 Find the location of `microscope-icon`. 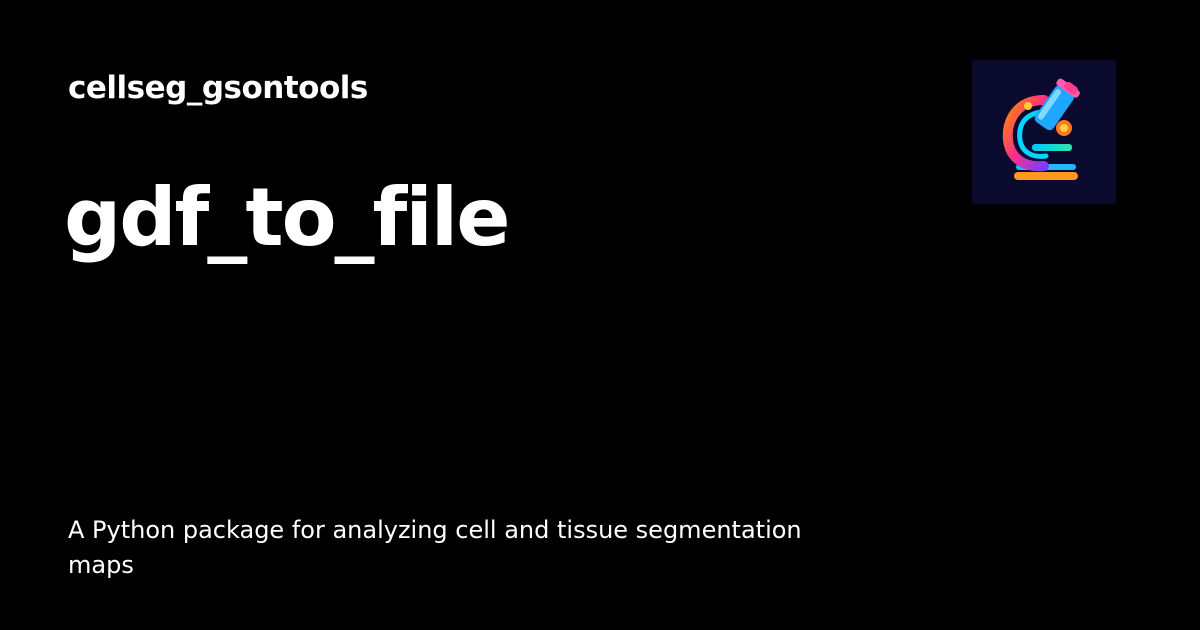

microscope-icon is located at coordinates (1041, 129).